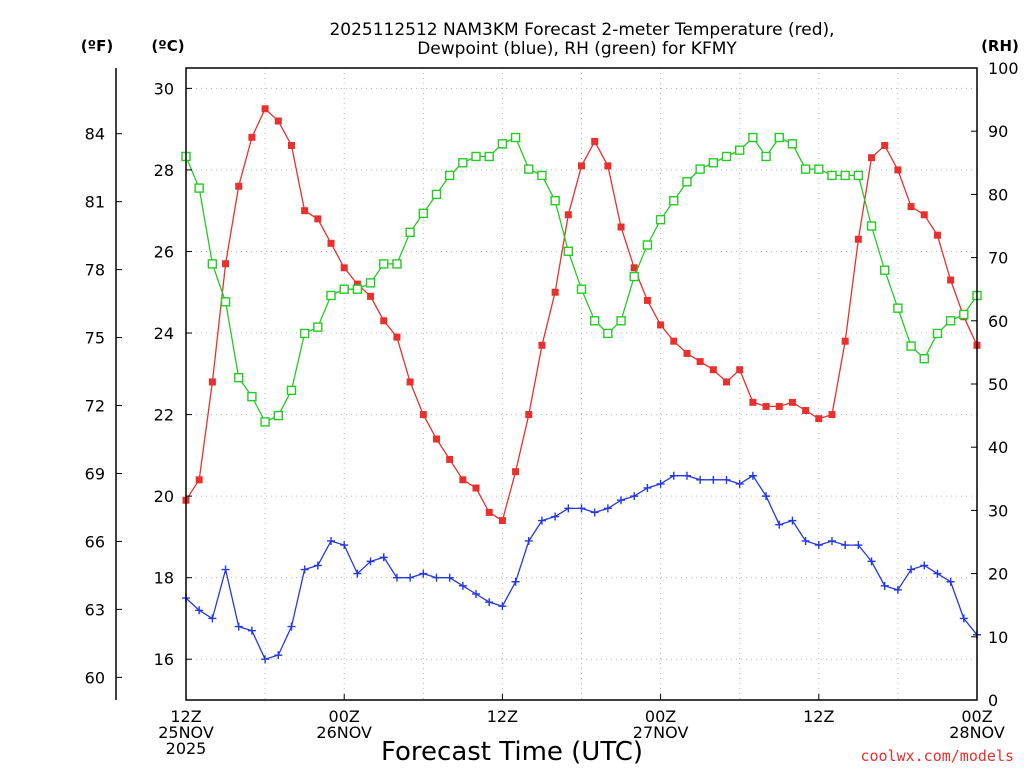 Image resolution: width=1024 pixels, height=768 pixels. What do you see at coordinates (998, 258) in the screenshot?
I see `rh-tick-label: 70` at bounding box center [998, 258].